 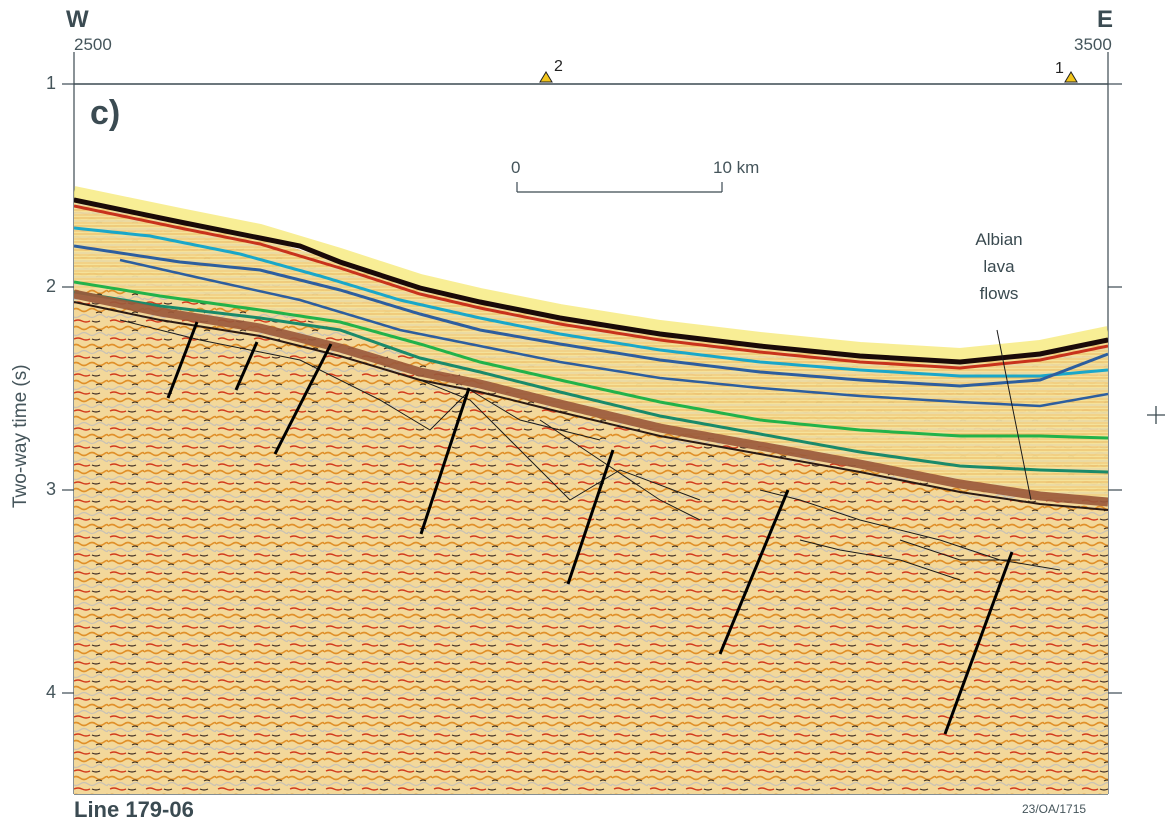 I want to click on y-tick-2: 2, so click(x=50, y=286).